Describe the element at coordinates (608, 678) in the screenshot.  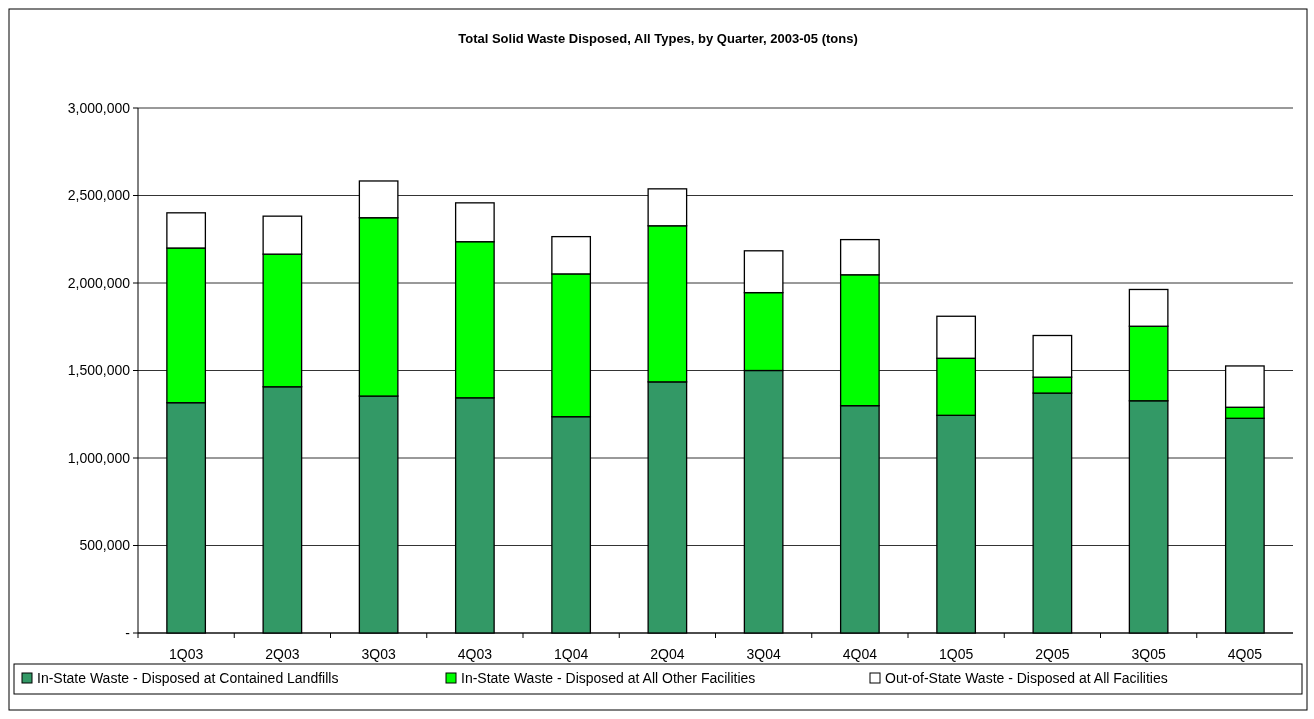
I see `legend-label: In-State Waste - Disposed at All Other Facilities` at that location.